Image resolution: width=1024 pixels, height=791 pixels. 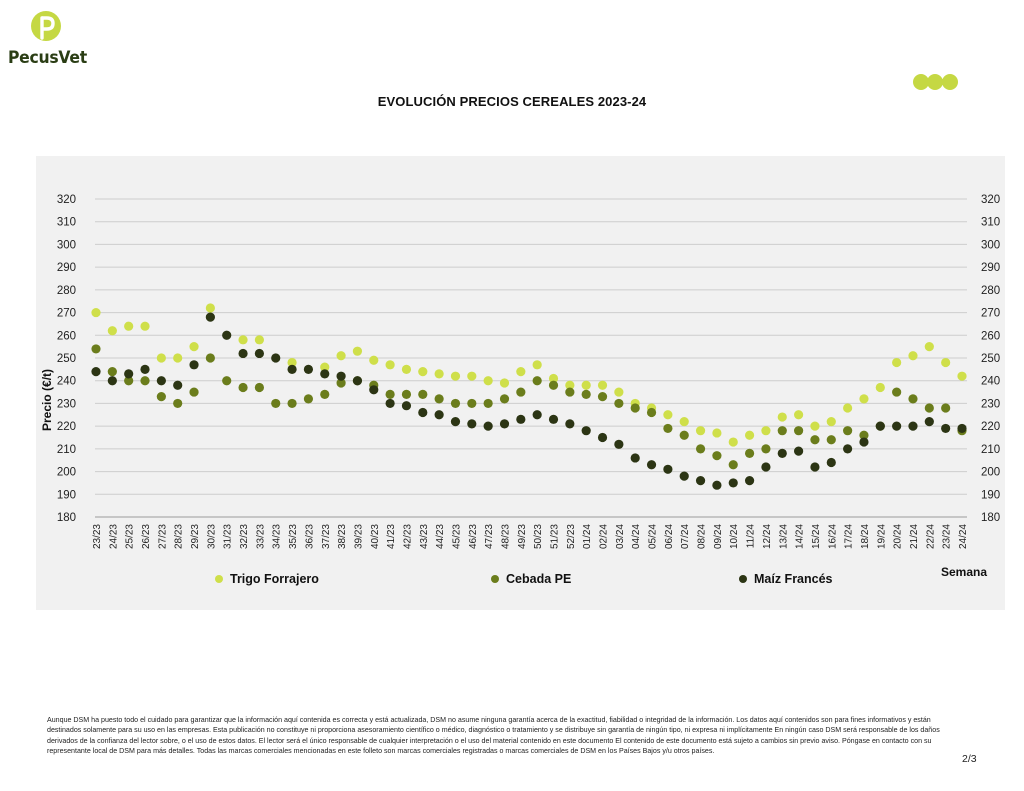 I want to click on x-tick-label: 23/23, so click(x=97, y=536).